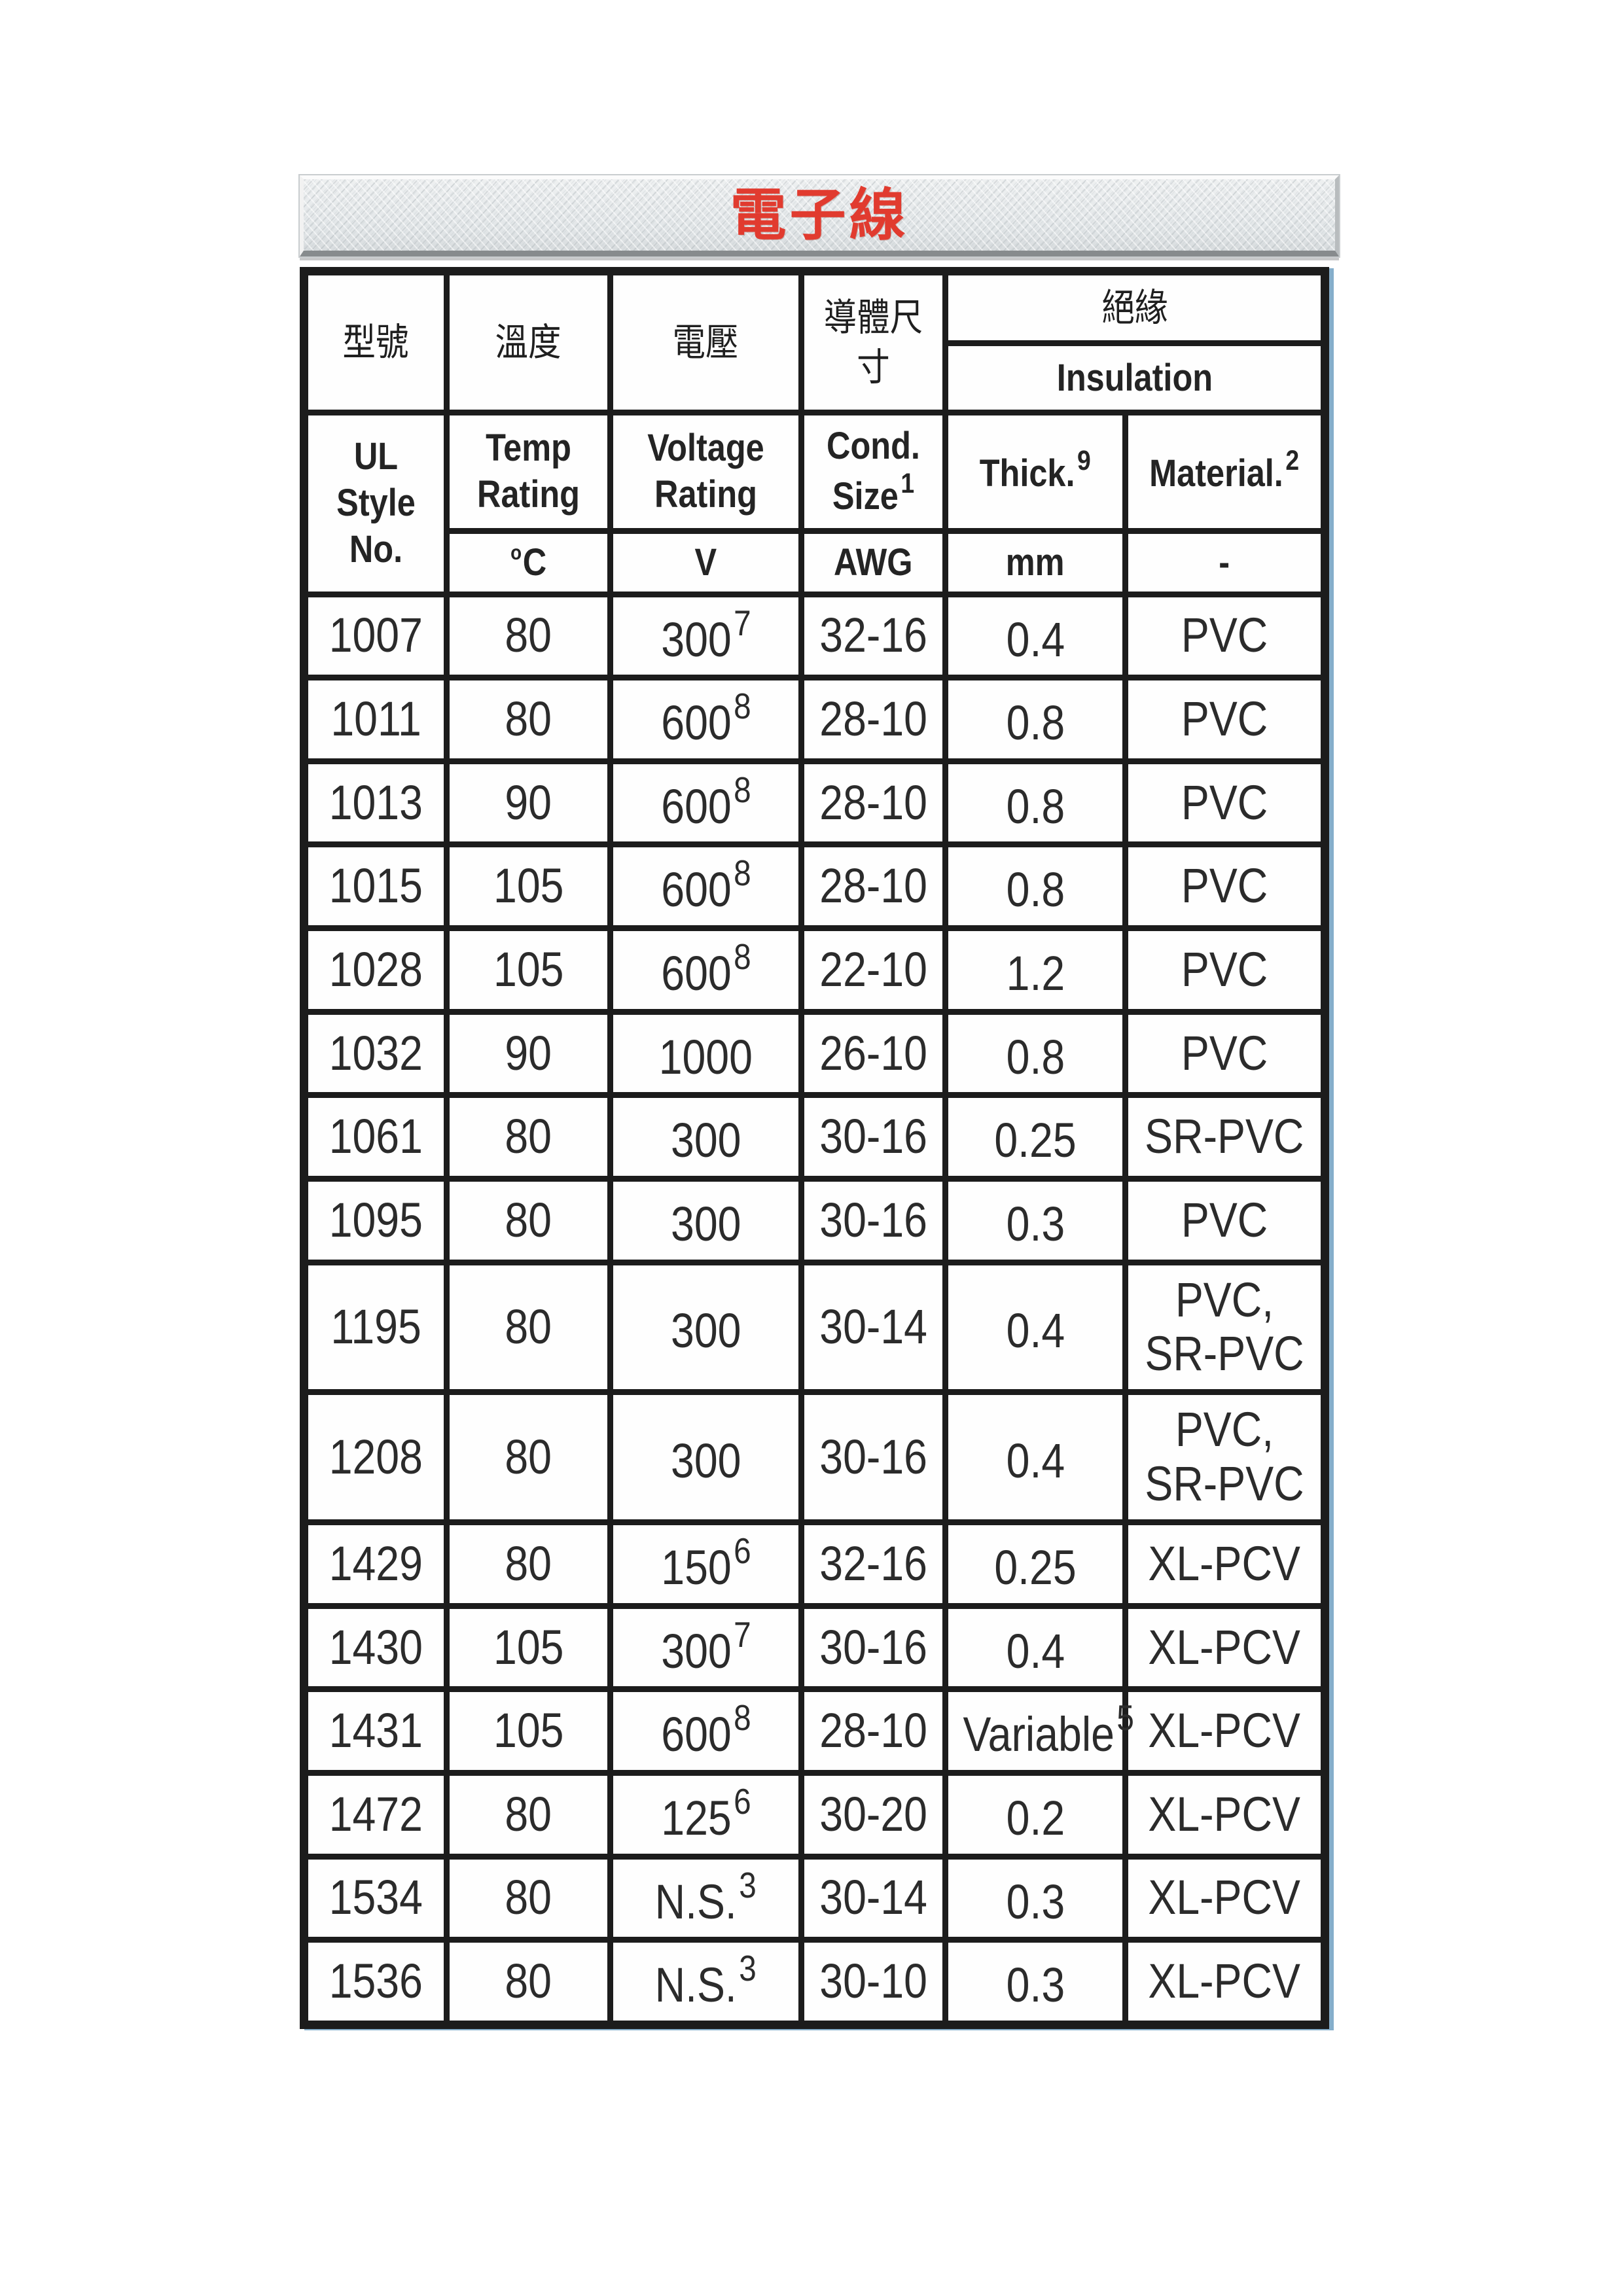 Image resolution: width=1623 pixels, height=2296 pixels. I want to click on ul-style-no-value: 1208, so click(376, 1457).